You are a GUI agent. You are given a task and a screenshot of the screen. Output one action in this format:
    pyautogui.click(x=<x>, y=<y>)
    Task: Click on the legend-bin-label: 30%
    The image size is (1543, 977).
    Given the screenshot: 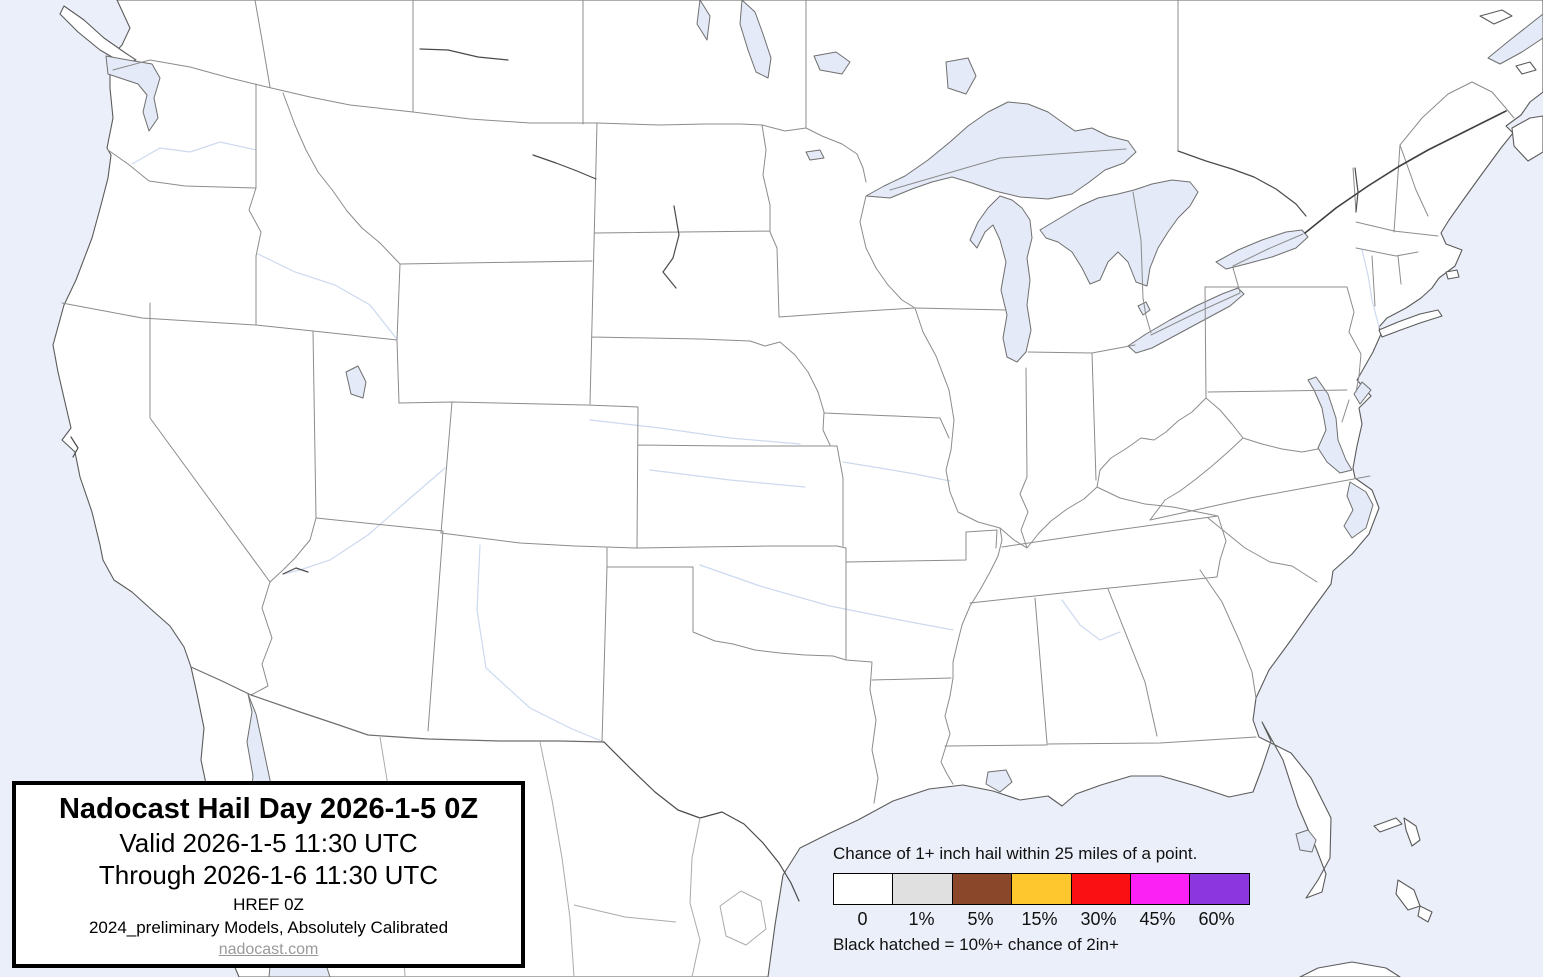 What is the action you would take?
    pyautogui.click(x=1098, y=919)
    